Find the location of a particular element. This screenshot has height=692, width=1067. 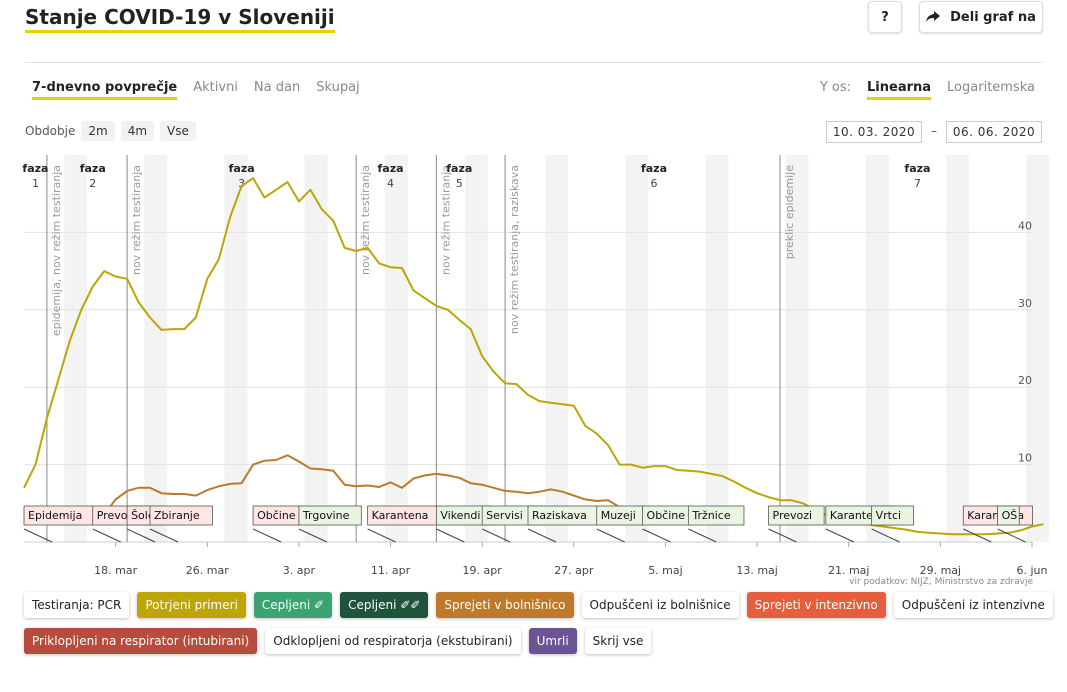

measure-label: Karantena is located at coordinates (402, 515).